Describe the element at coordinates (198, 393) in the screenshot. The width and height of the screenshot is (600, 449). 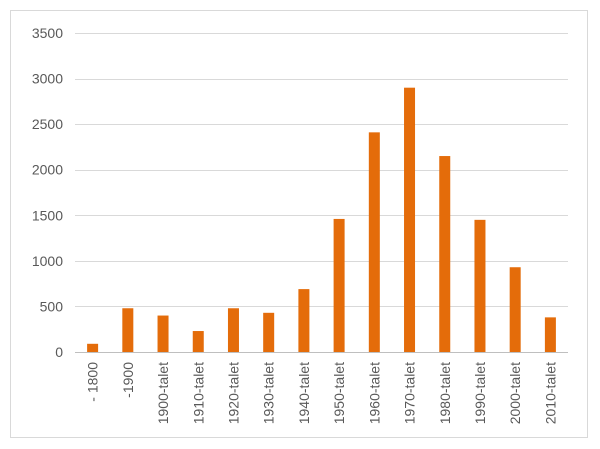
I see `x-tick-label: 1910-talet` at that location.